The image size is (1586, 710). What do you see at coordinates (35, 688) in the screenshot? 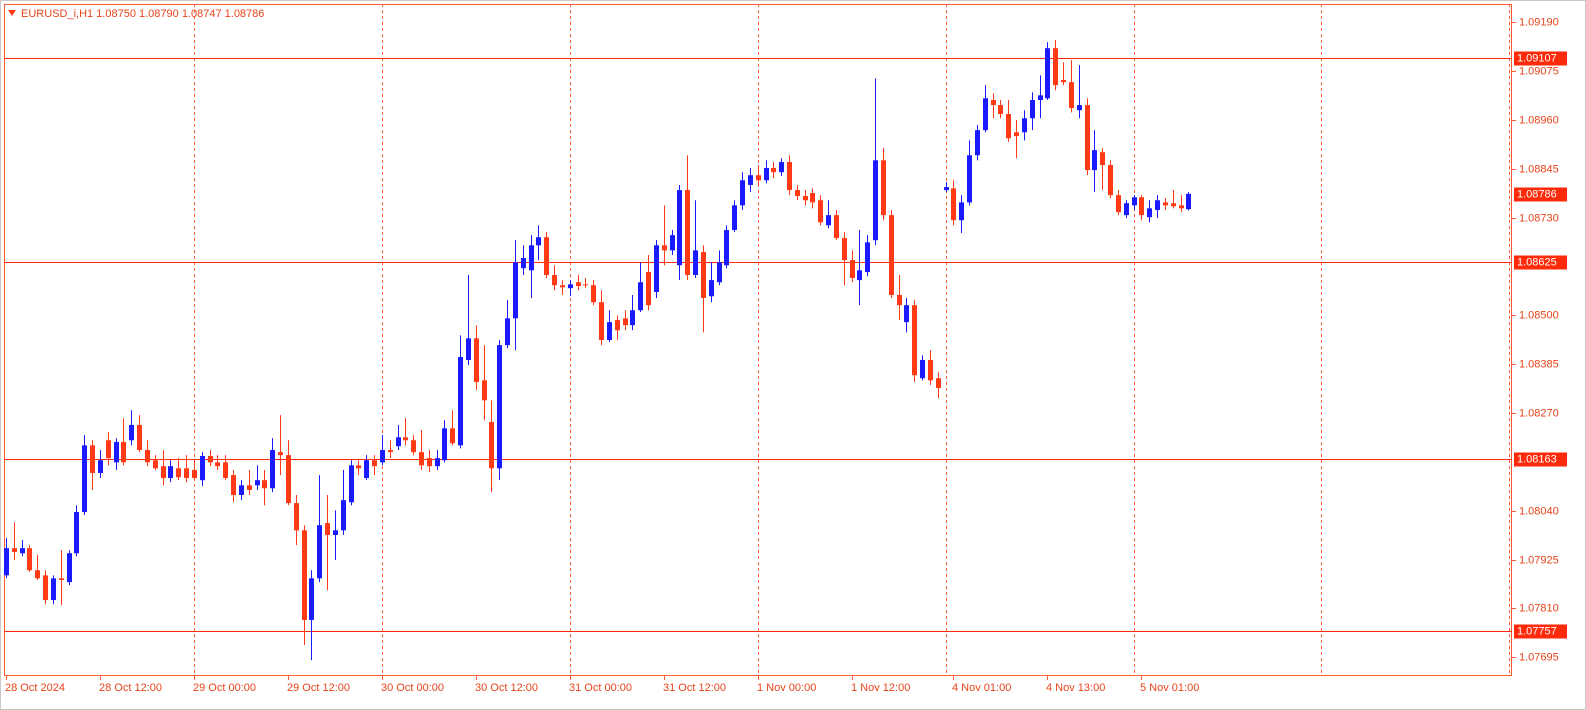
I see `x-tick-label: 28 Oct 2024` at bounding box center [35, 688].